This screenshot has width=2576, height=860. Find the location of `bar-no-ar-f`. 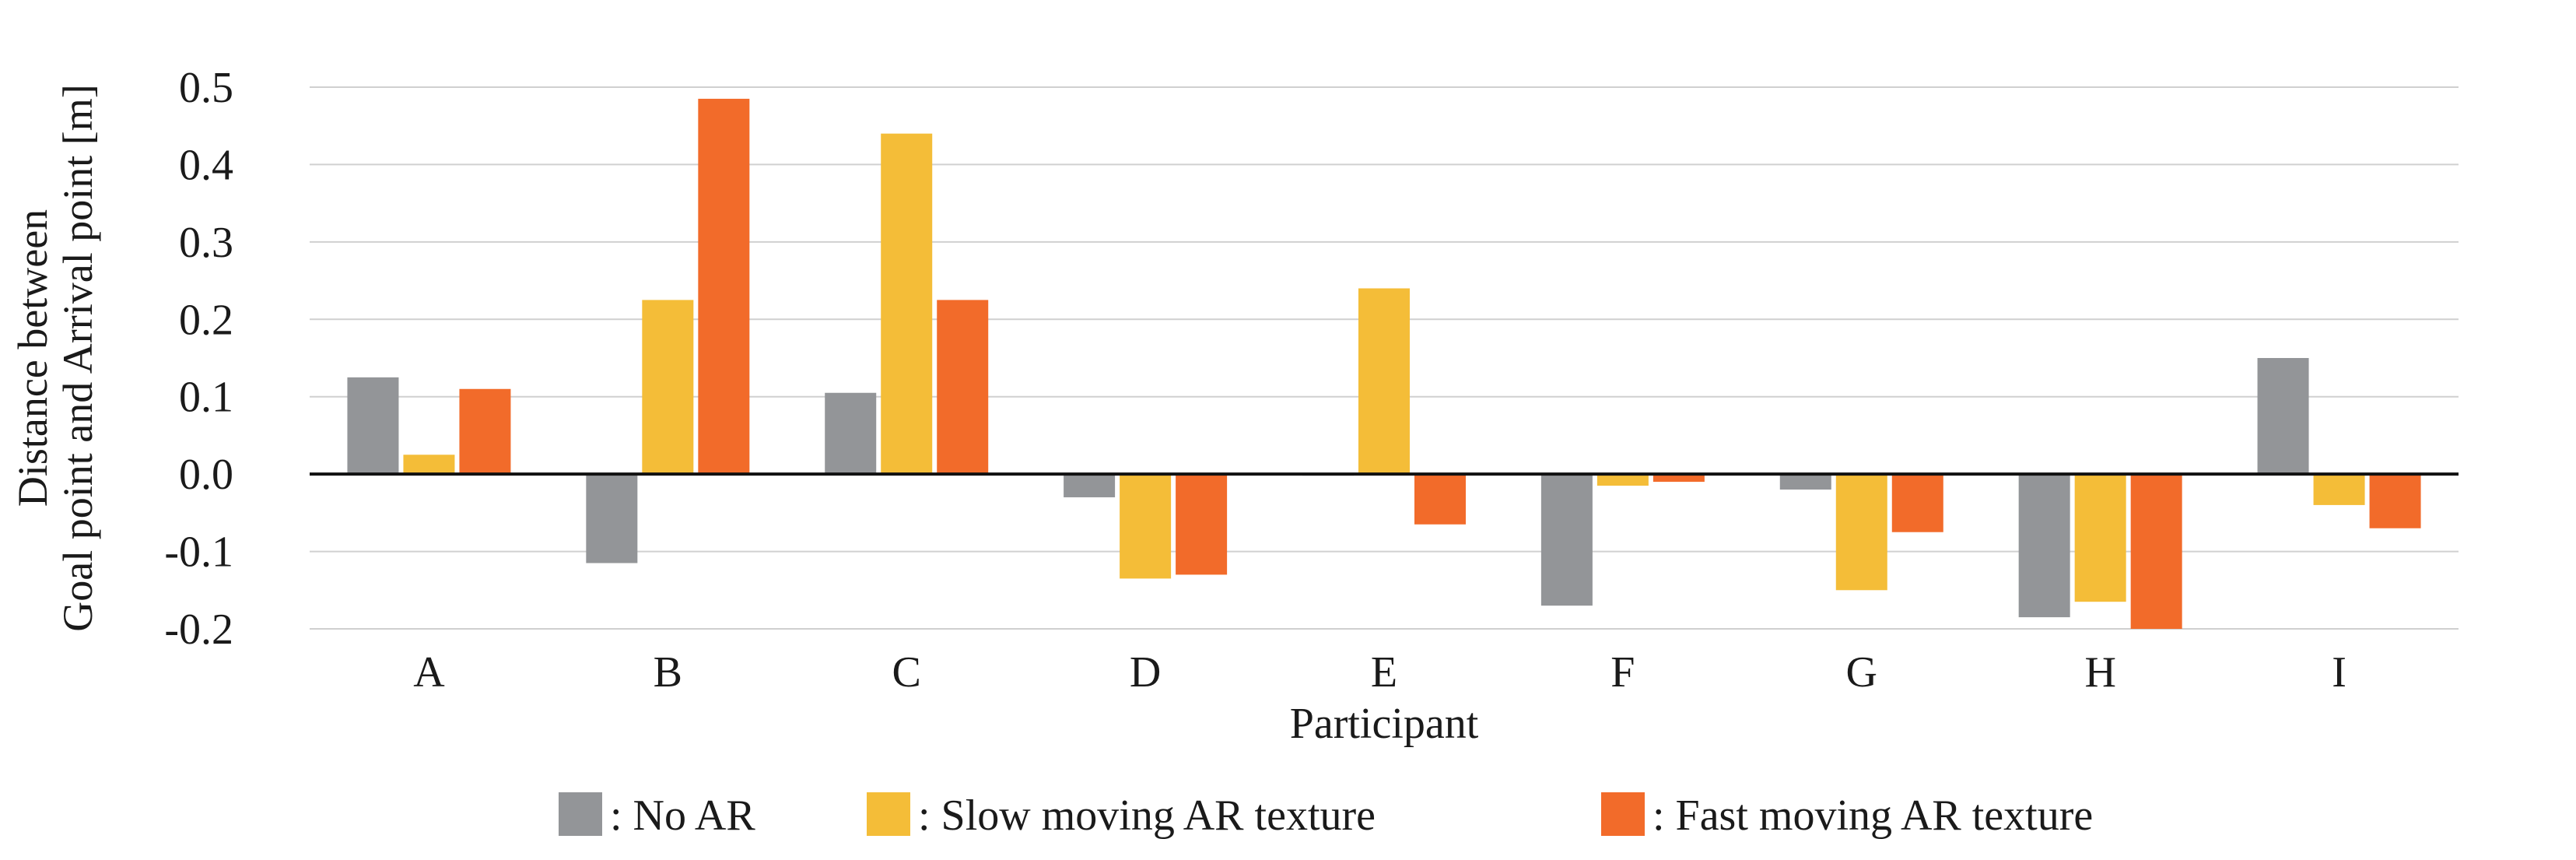

bar-no-ar-f is located at coordinates (1566, 540).